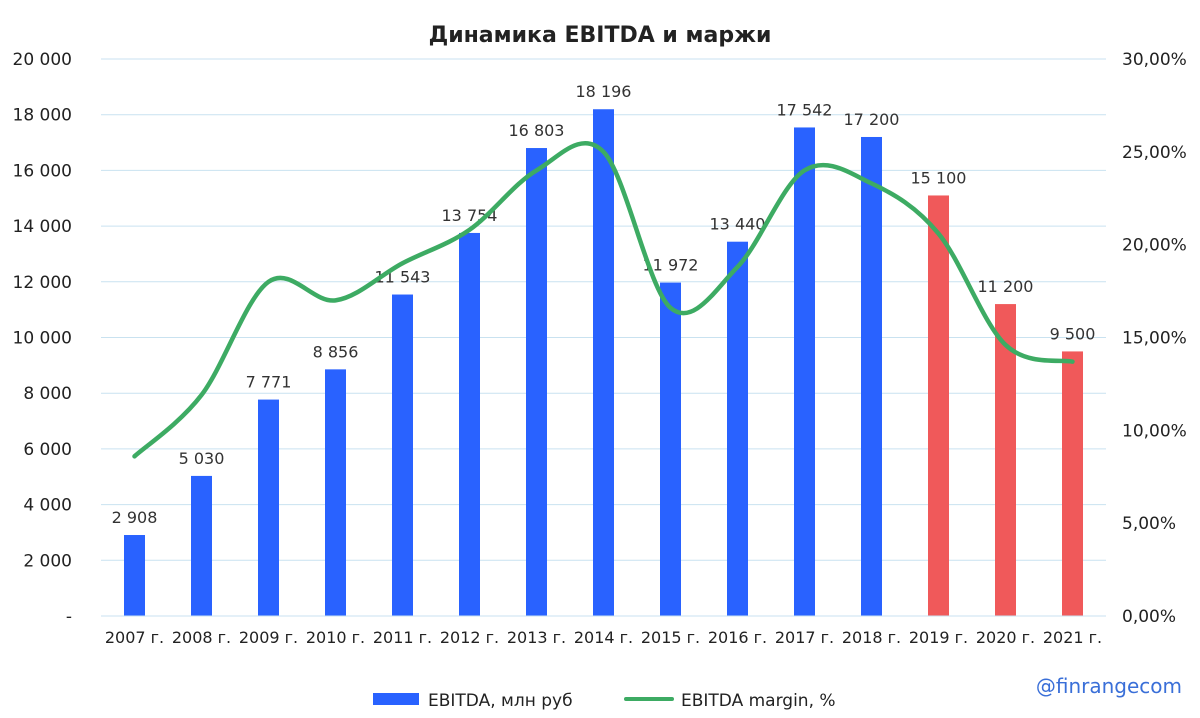  I want to click on bar-data-label: 15 100, so click(939, 177).